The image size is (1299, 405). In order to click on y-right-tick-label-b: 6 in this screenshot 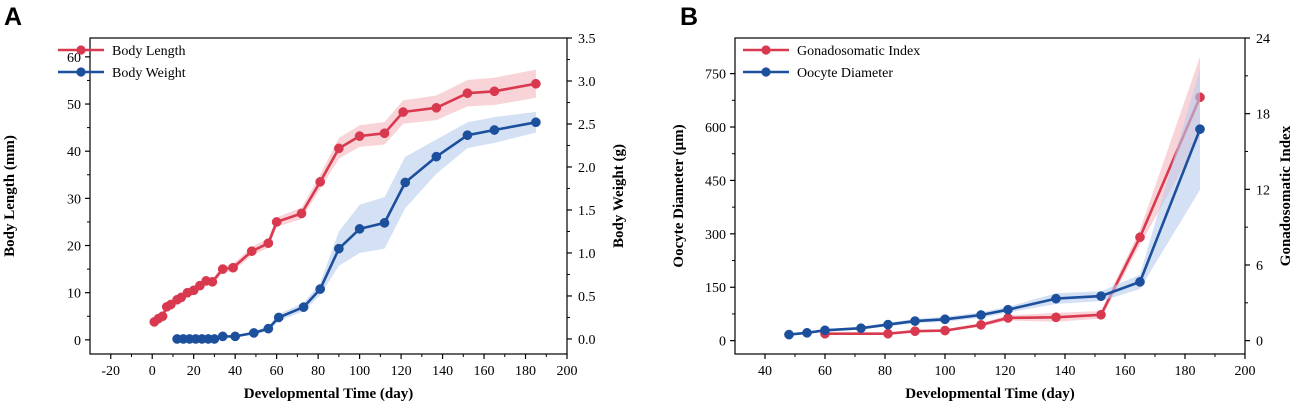, I will do `click(1259, 266)`.